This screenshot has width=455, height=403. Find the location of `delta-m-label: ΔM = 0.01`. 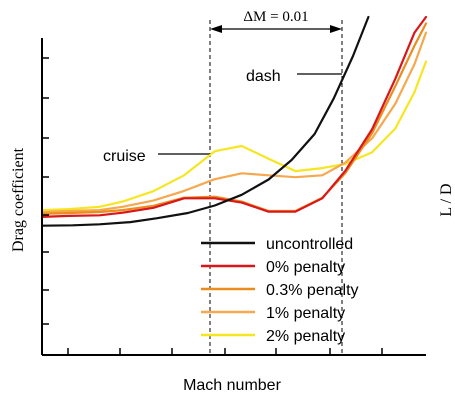

delta-m-label: ΔM = 0.01 is located at coordinates (275, 17).